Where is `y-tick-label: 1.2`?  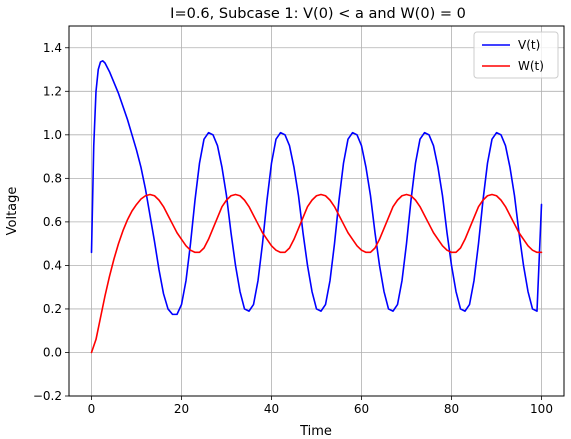
y-tick-label: 1.2 is located at coordinates (52, 91).